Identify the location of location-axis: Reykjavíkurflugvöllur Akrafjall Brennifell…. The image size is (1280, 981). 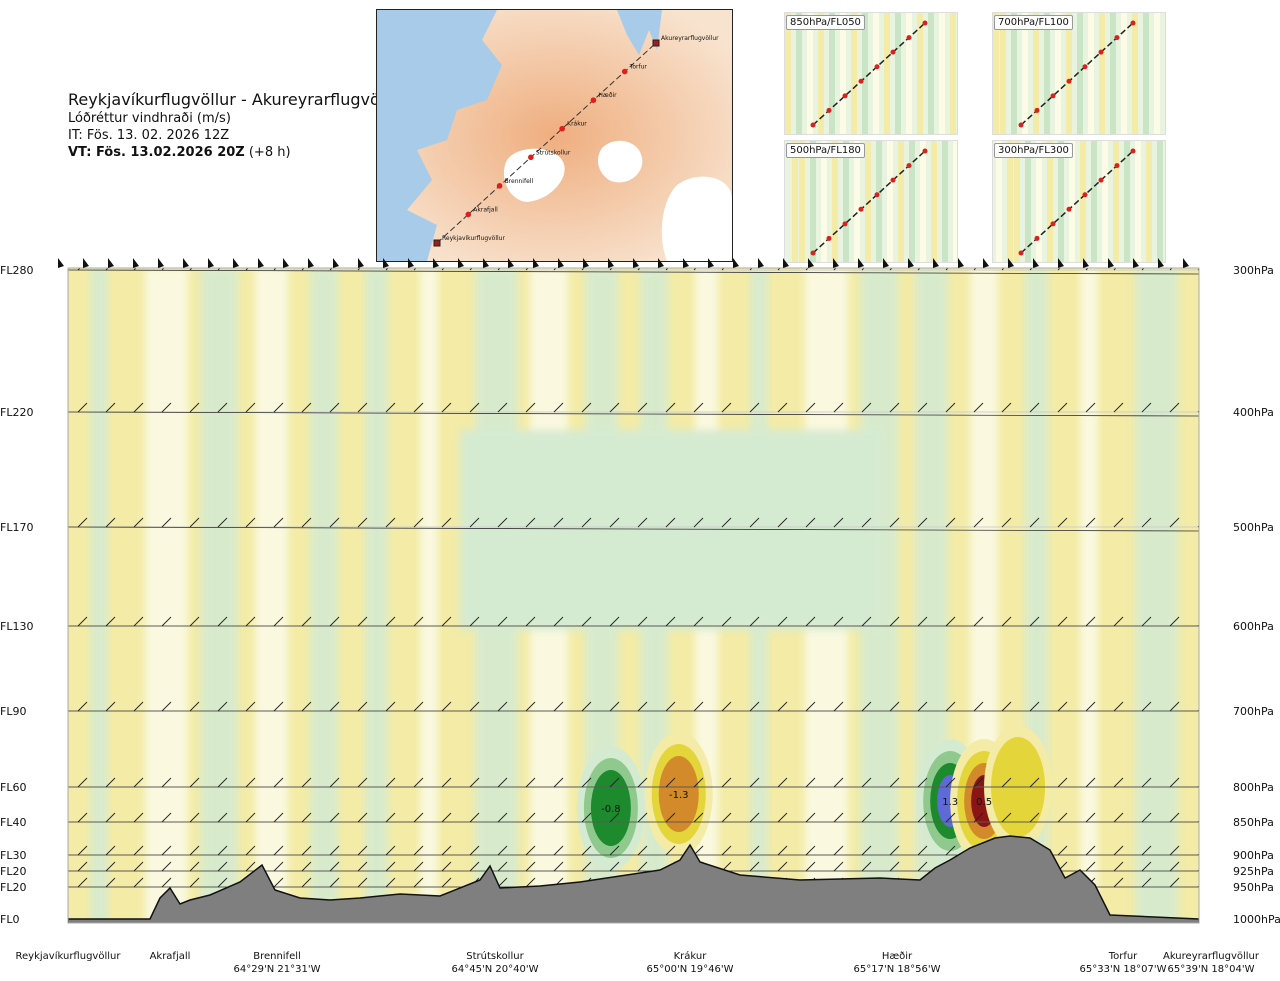
(638, 962).